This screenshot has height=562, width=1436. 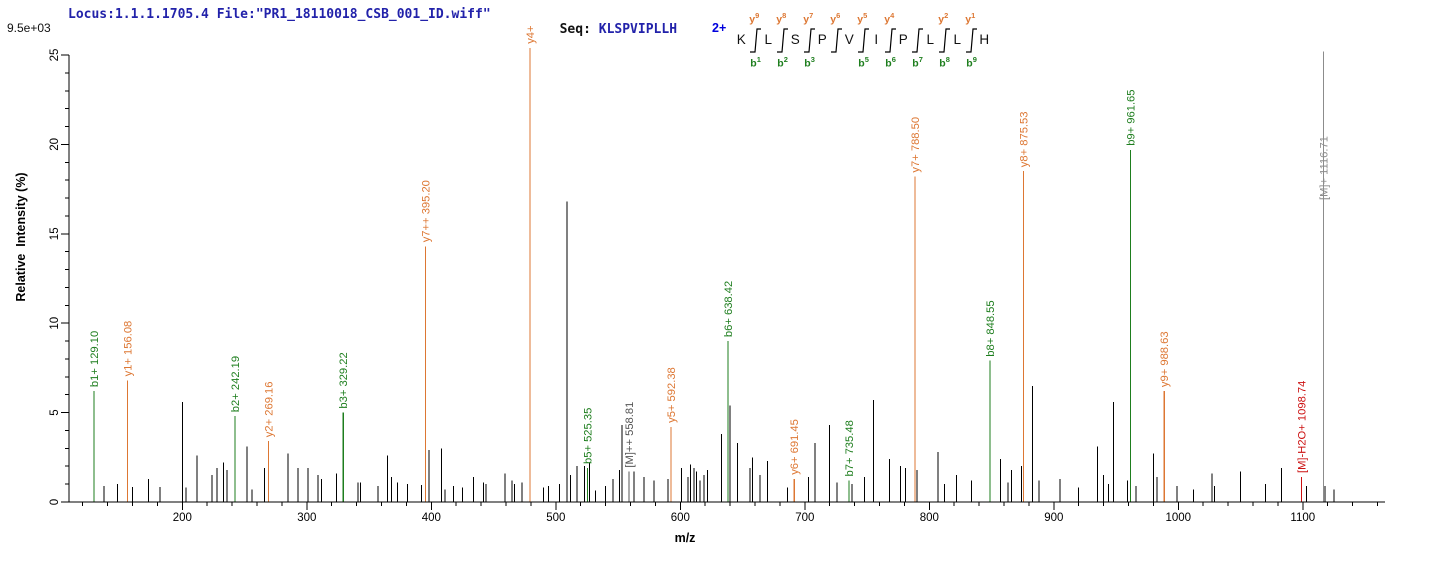 What do you see at coordinates (970, 18) in the screenshot?
I see `y-ion-label: y1` at bounding box center [970, 18].